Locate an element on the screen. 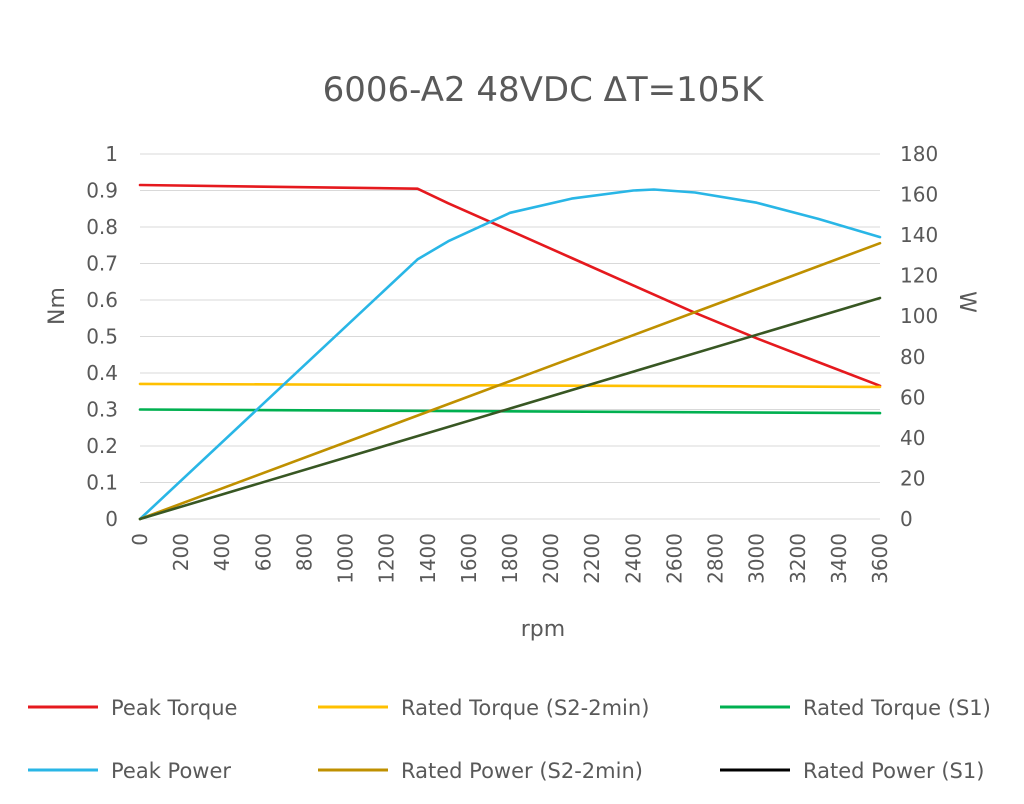 This screenshot has height=804, width=1024. x-tick-label: 3200 is located at coordinates (798, 558).